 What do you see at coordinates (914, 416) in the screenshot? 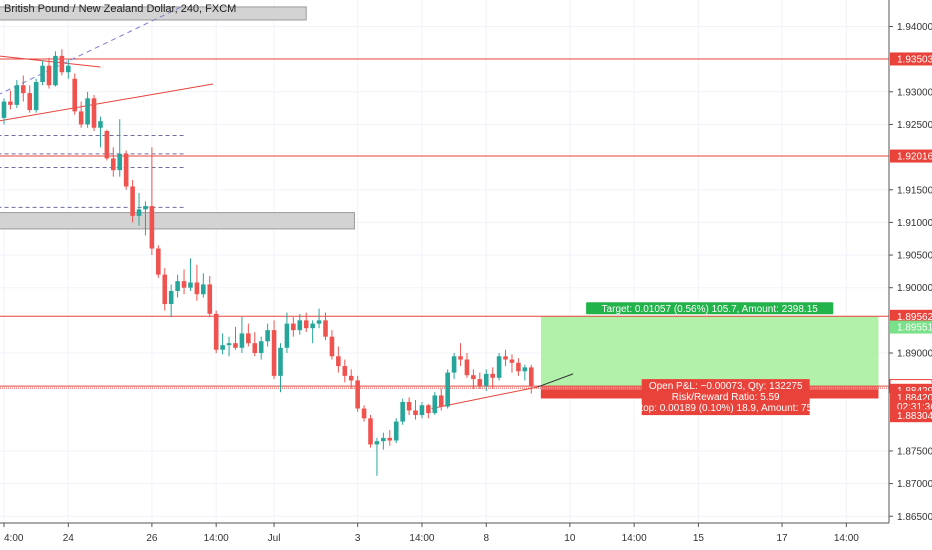
I see `price-tag: 1.88304` at bounding box center [914, 416].